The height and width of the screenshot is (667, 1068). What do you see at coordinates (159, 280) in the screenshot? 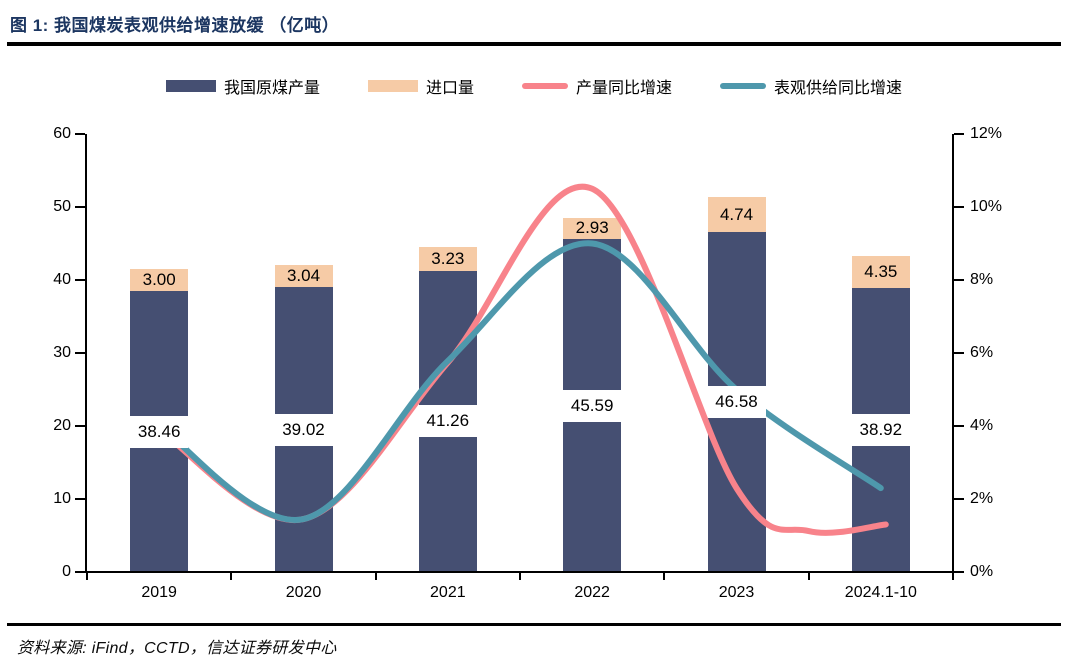
I see `import-value-label: 3.00` at bounding box center [159, 280].